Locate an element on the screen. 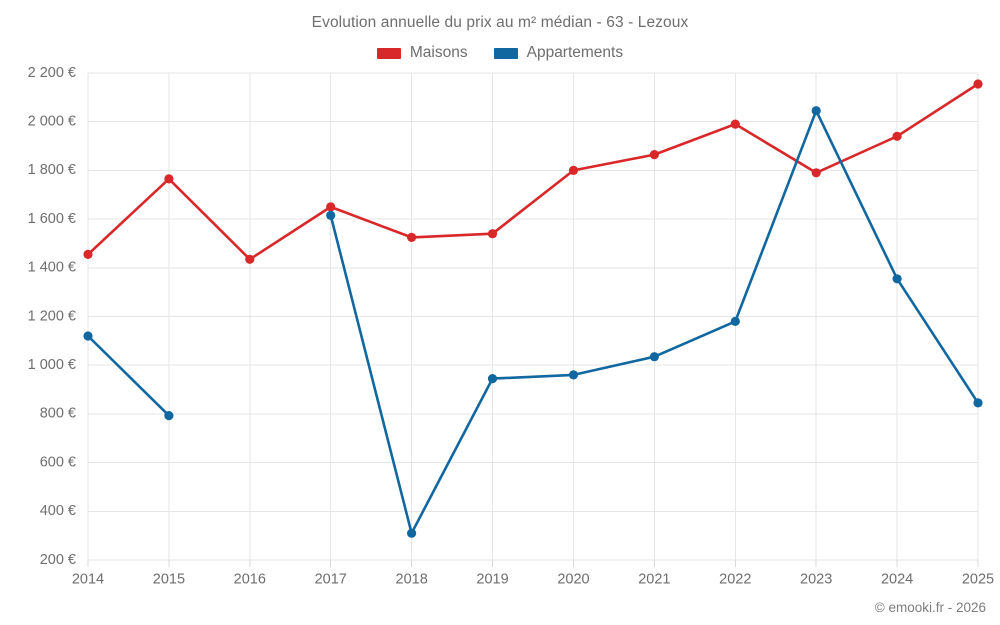  series-line-appartements is located at coordinates (128, 375).